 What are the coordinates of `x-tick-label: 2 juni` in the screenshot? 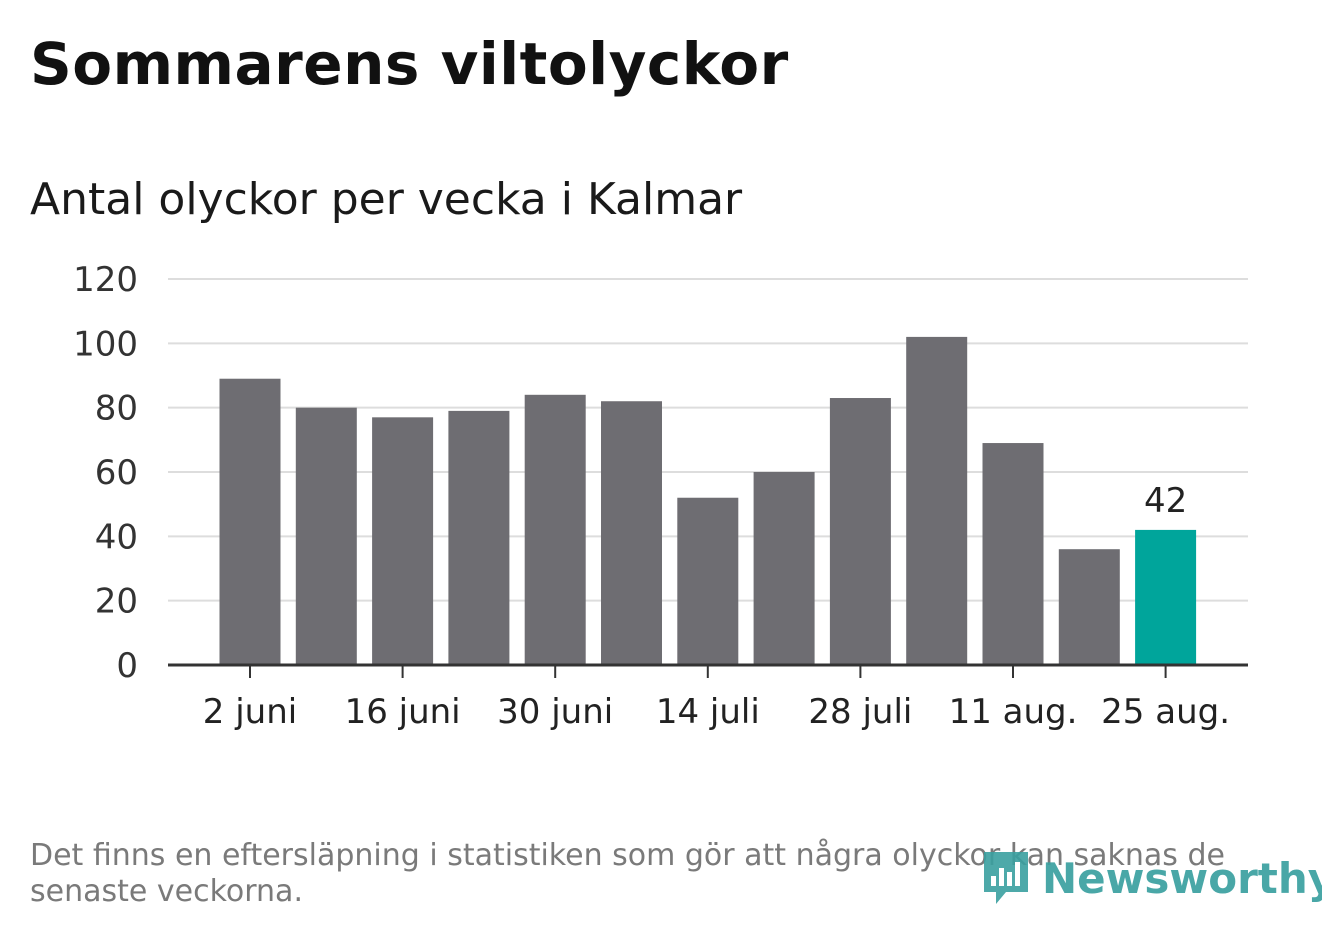 It's located at (250, 712).